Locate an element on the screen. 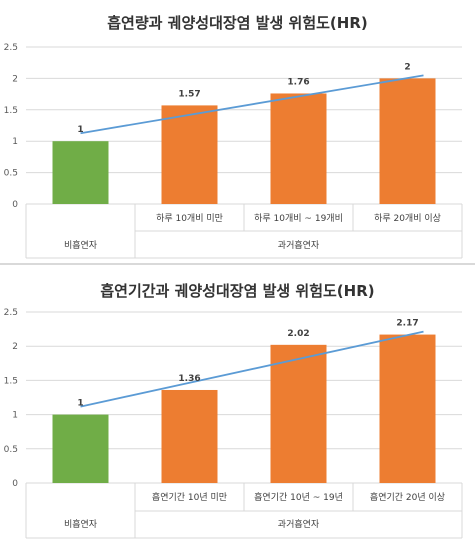  divider is located at coordinates (237, 264).